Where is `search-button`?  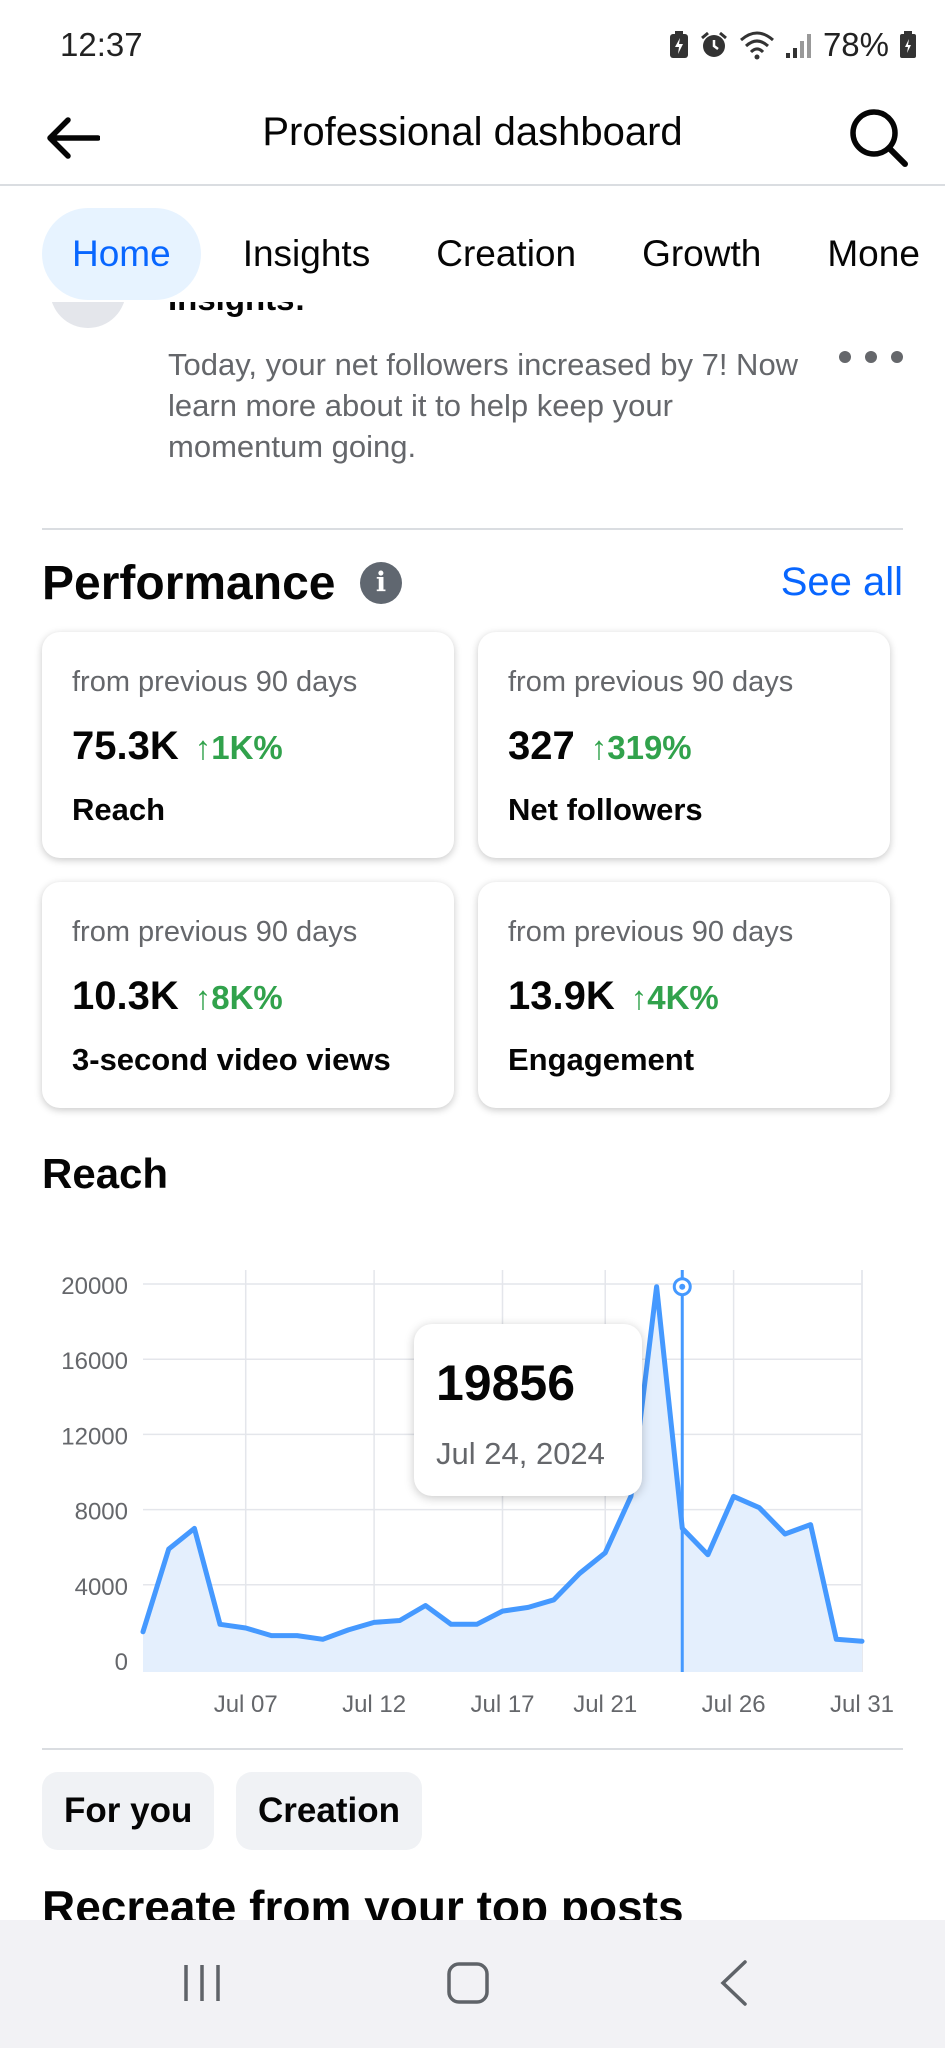
search-button is located at coordinates (879, 138).